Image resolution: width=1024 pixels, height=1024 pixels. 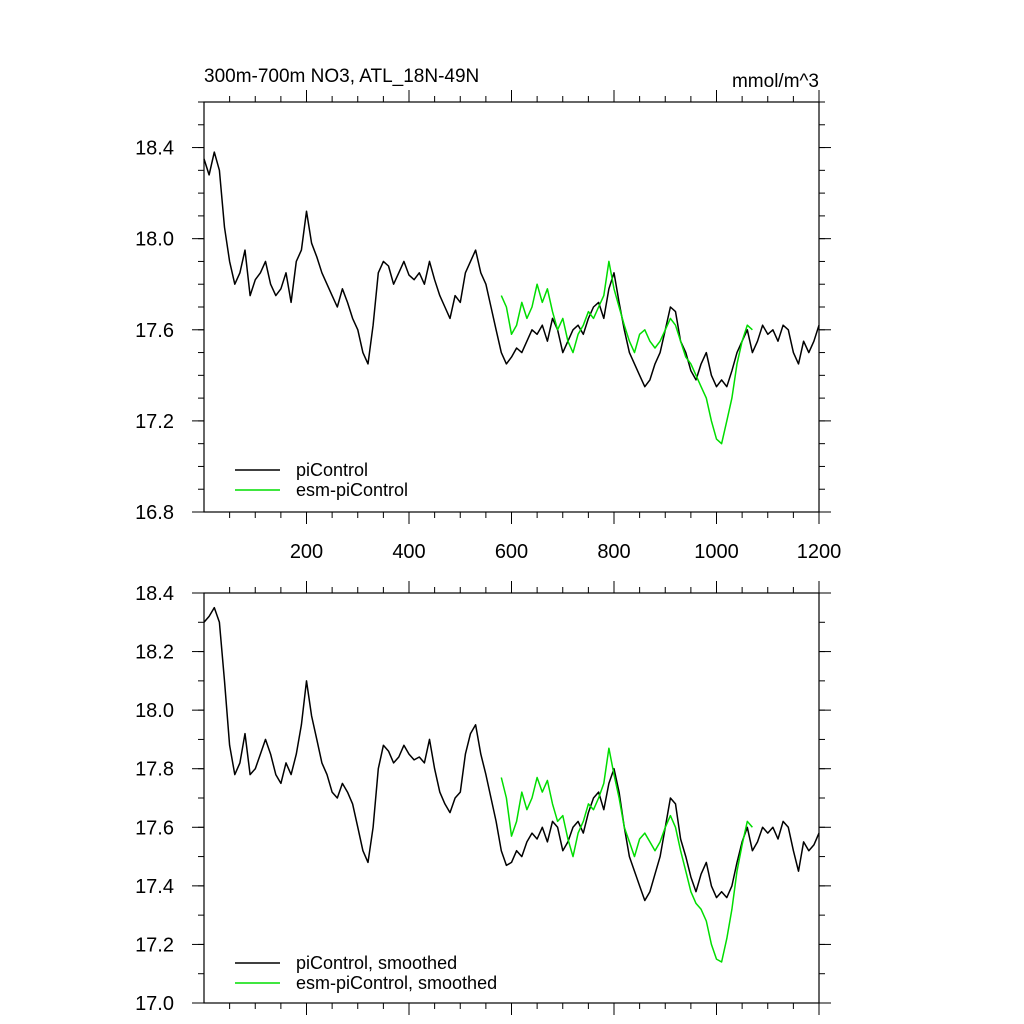 What do you see at coordinates (341, 76) in the screenshot?
I see `chart-title: 300m-700m NO3, ATL_18N-49N` at bounding box center [341, 76].